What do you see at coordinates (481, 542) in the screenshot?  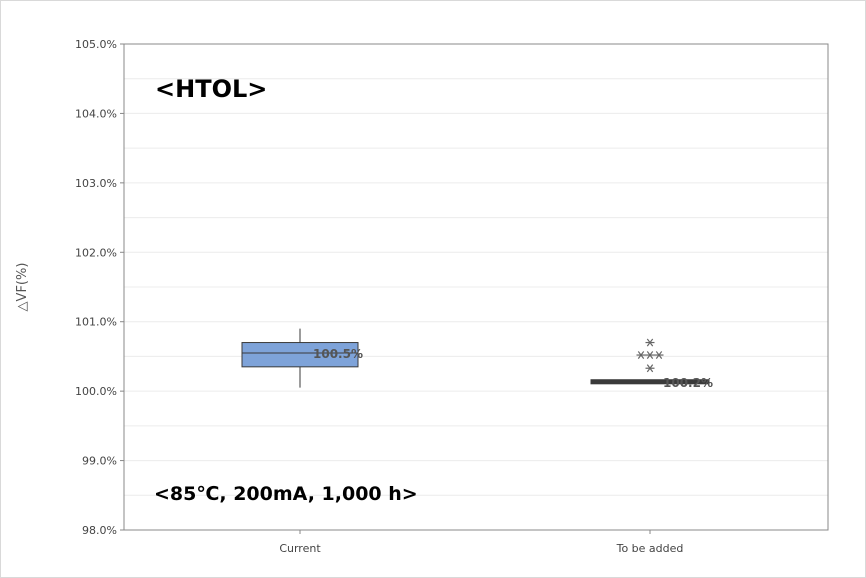 I see `x-axis-ticks: Current To be added` at bounding box center [481, 542].